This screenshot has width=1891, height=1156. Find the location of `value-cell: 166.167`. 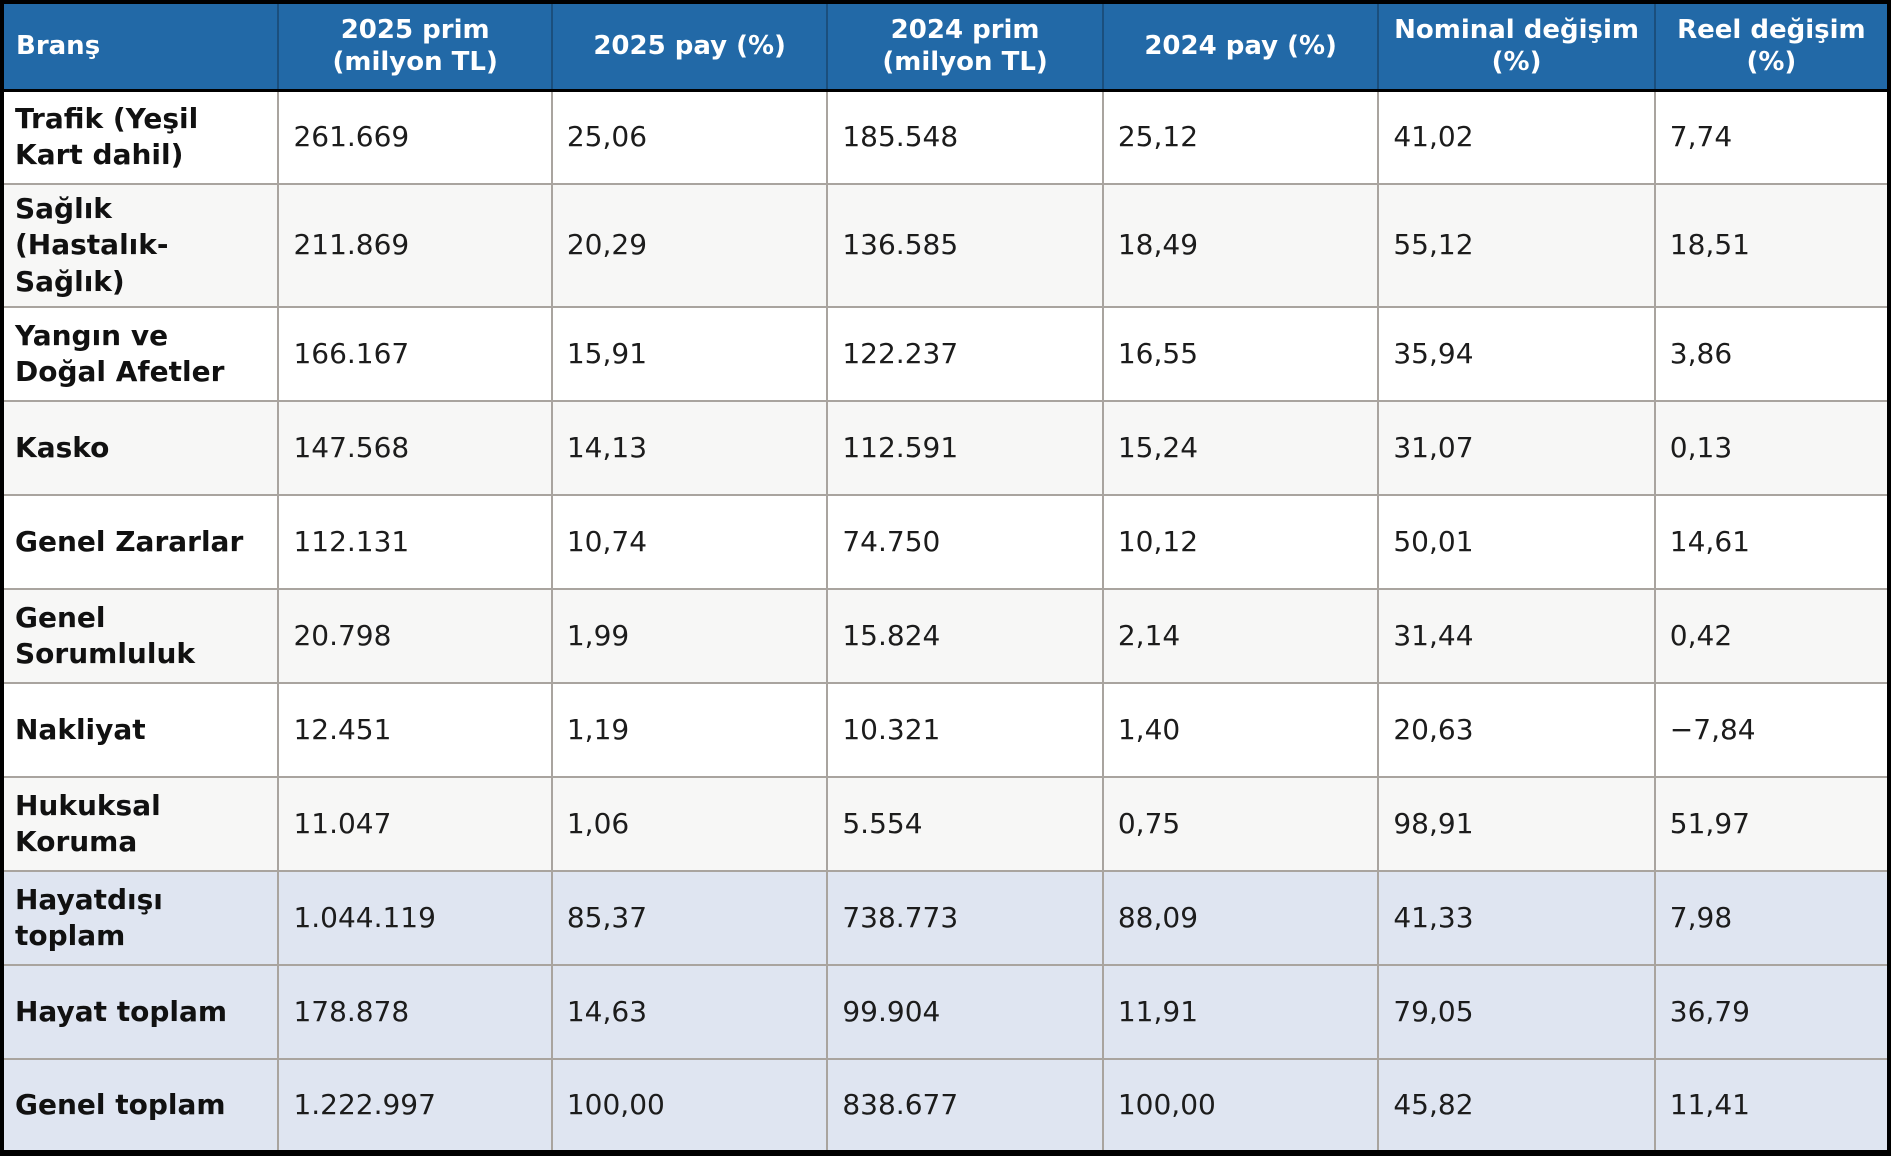

value-cell: 166.167 is located at coordinates (415, 354).